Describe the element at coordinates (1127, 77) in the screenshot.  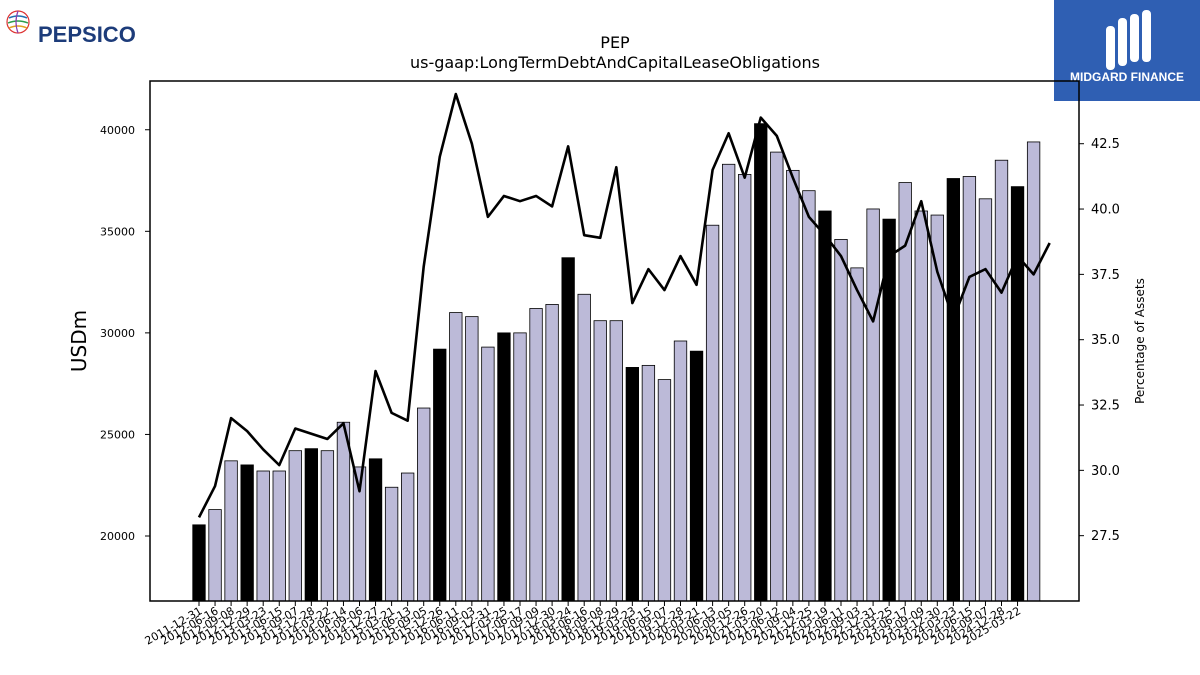
I see `midgard-finance-wordmark: MIDGARD FINANCE` at that location.